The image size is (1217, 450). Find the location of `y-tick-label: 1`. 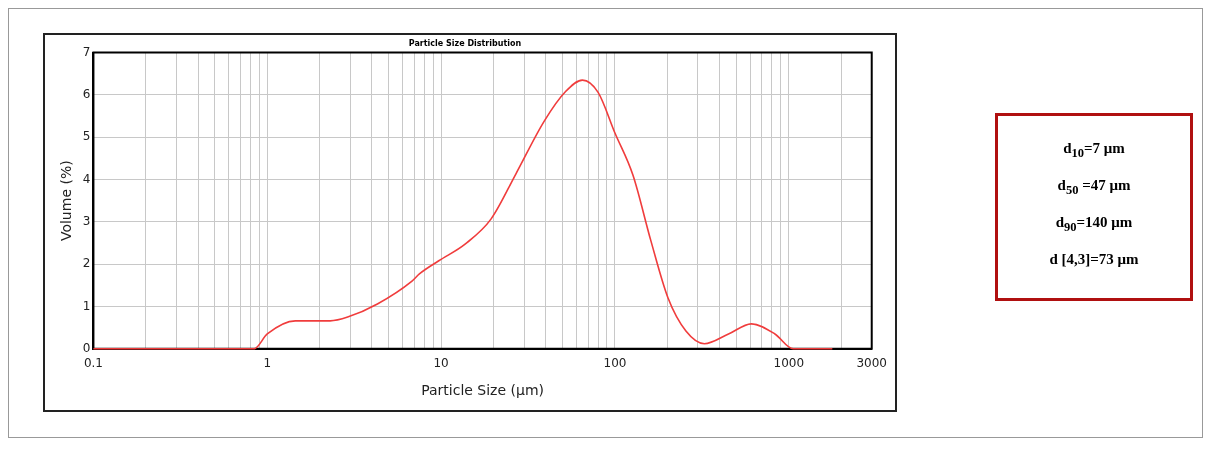

y-tick-label: 1 is located at coordinates (86, 305).